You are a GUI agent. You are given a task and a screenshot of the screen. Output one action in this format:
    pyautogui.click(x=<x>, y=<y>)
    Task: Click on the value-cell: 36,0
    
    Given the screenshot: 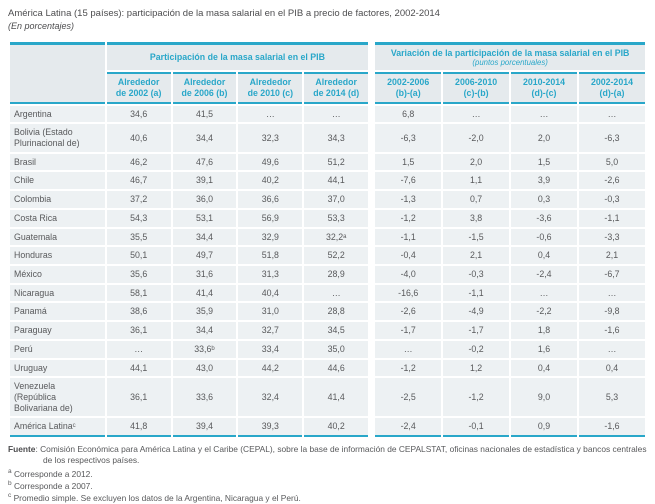 What is the action you would take?
    pyautogui.click(x=204, y=199)
    